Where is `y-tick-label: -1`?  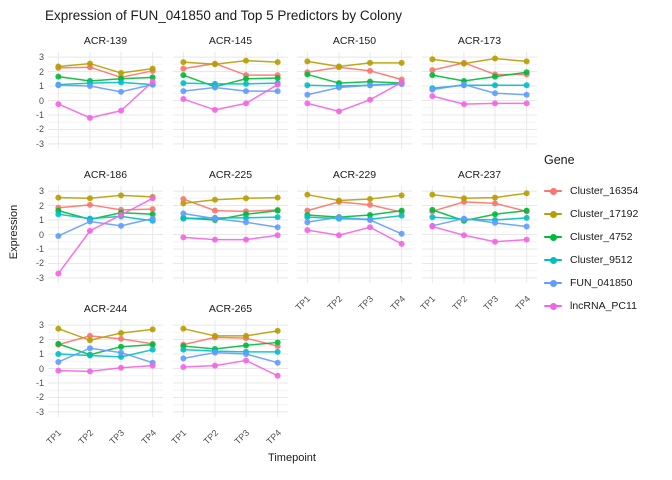 y-tick-label: -1 is located at coordinates (39, 114).